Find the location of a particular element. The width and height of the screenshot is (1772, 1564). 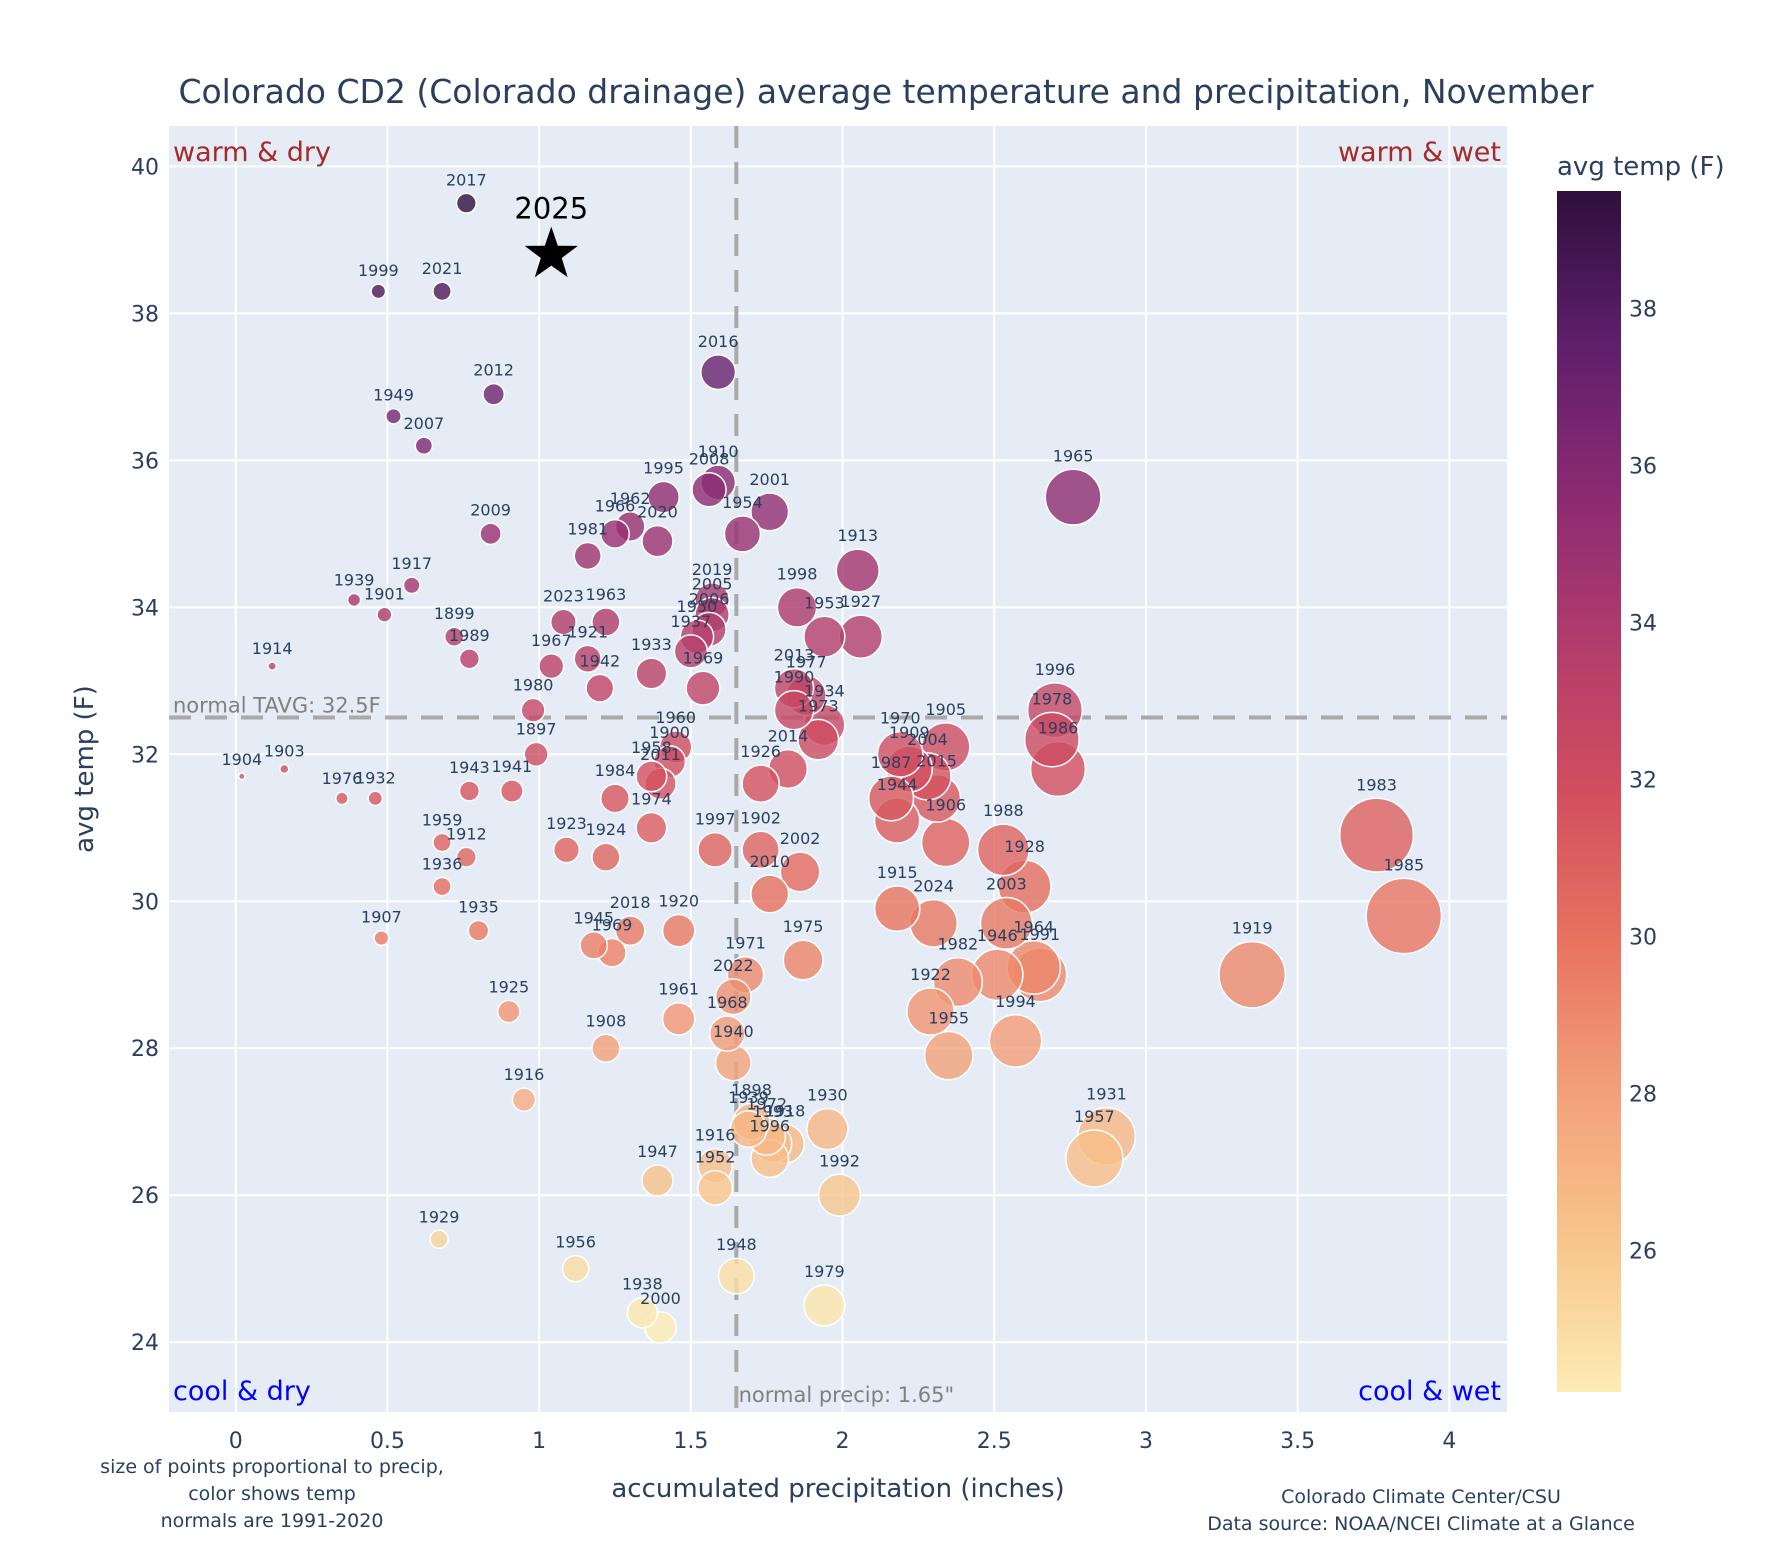

point-label: 1959 is located at coordinates (442, 819).